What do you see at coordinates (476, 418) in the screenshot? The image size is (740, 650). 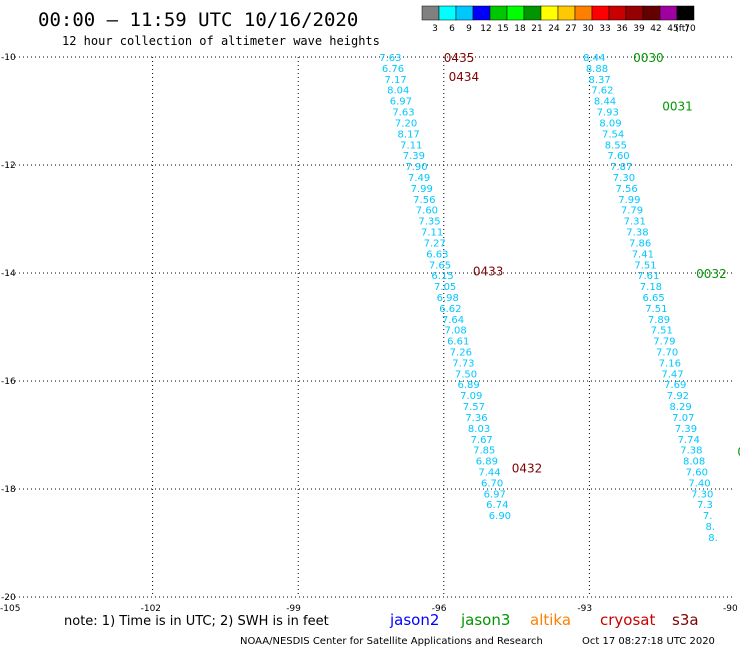 I see `wave-height-value: 7.36` at bounding box center [476, 418].